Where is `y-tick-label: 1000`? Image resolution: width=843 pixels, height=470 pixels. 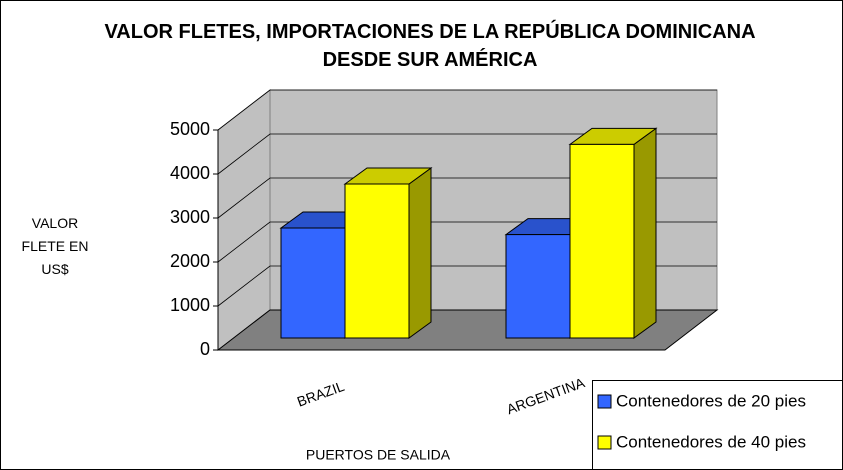 y-tick-label: 1000 is located at coordinates (190, 305).